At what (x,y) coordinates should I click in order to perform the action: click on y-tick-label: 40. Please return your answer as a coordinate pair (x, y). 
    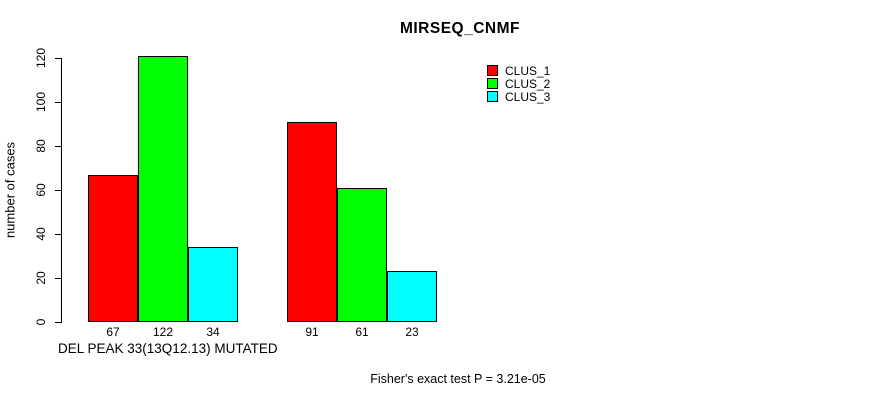
    Looking at the image, I should click on (41, 234).